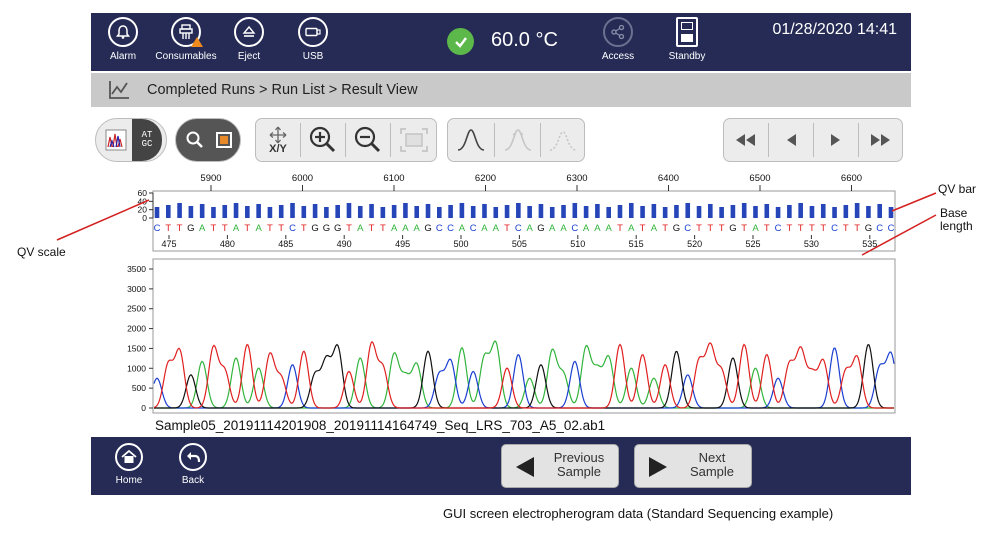  Describe the element at coordinates (687, 56) in the screenshot. I see `standby-label: Standby` at that location.